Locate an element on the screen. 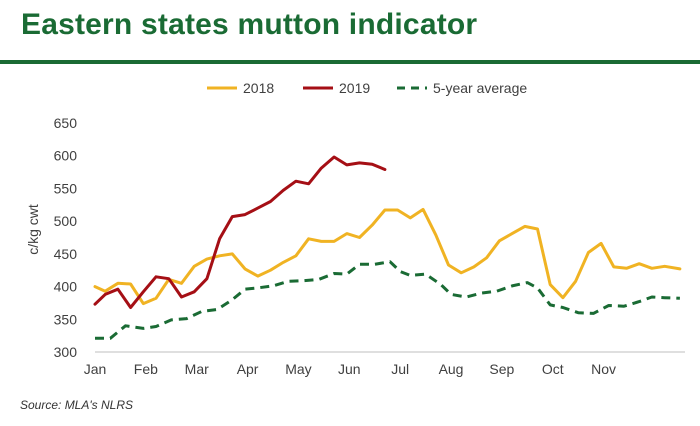  title-divider is located at coordinates (350, 62).